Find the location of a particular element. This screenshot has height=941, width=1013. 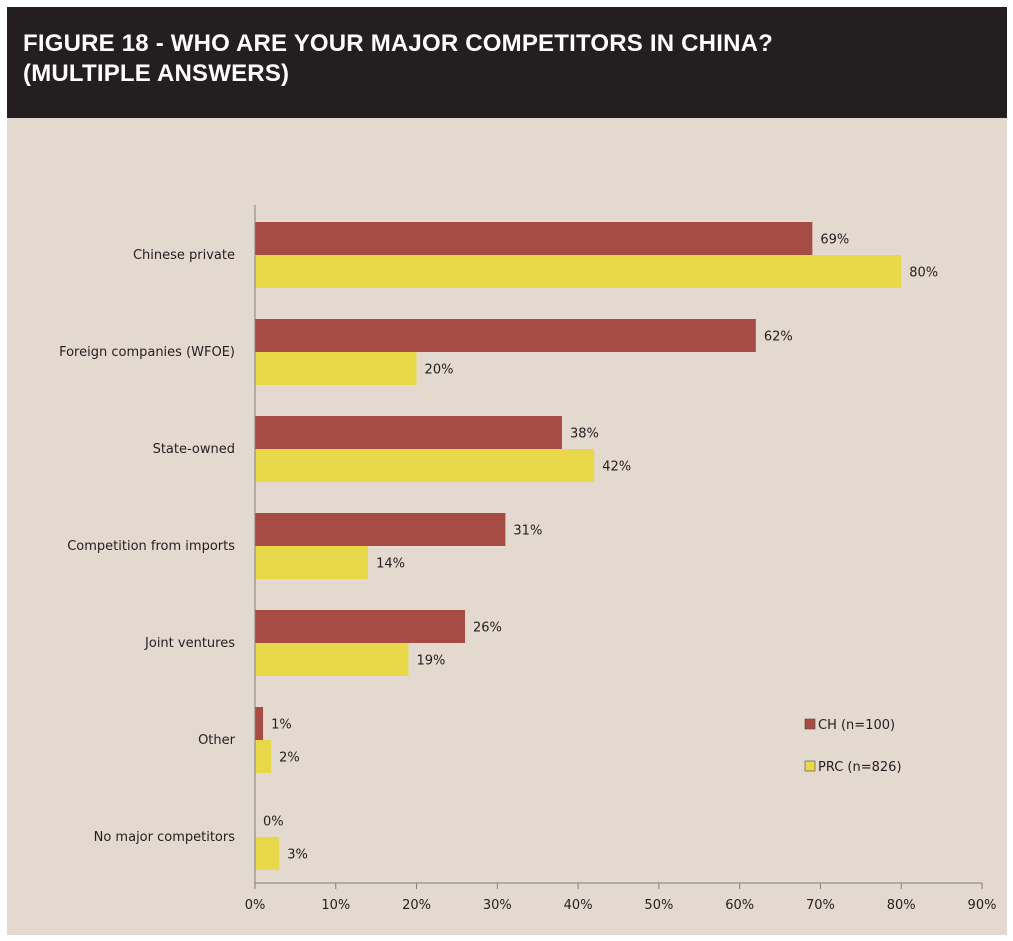

data-label-prc: 3% is located at coordinates (297, 855).